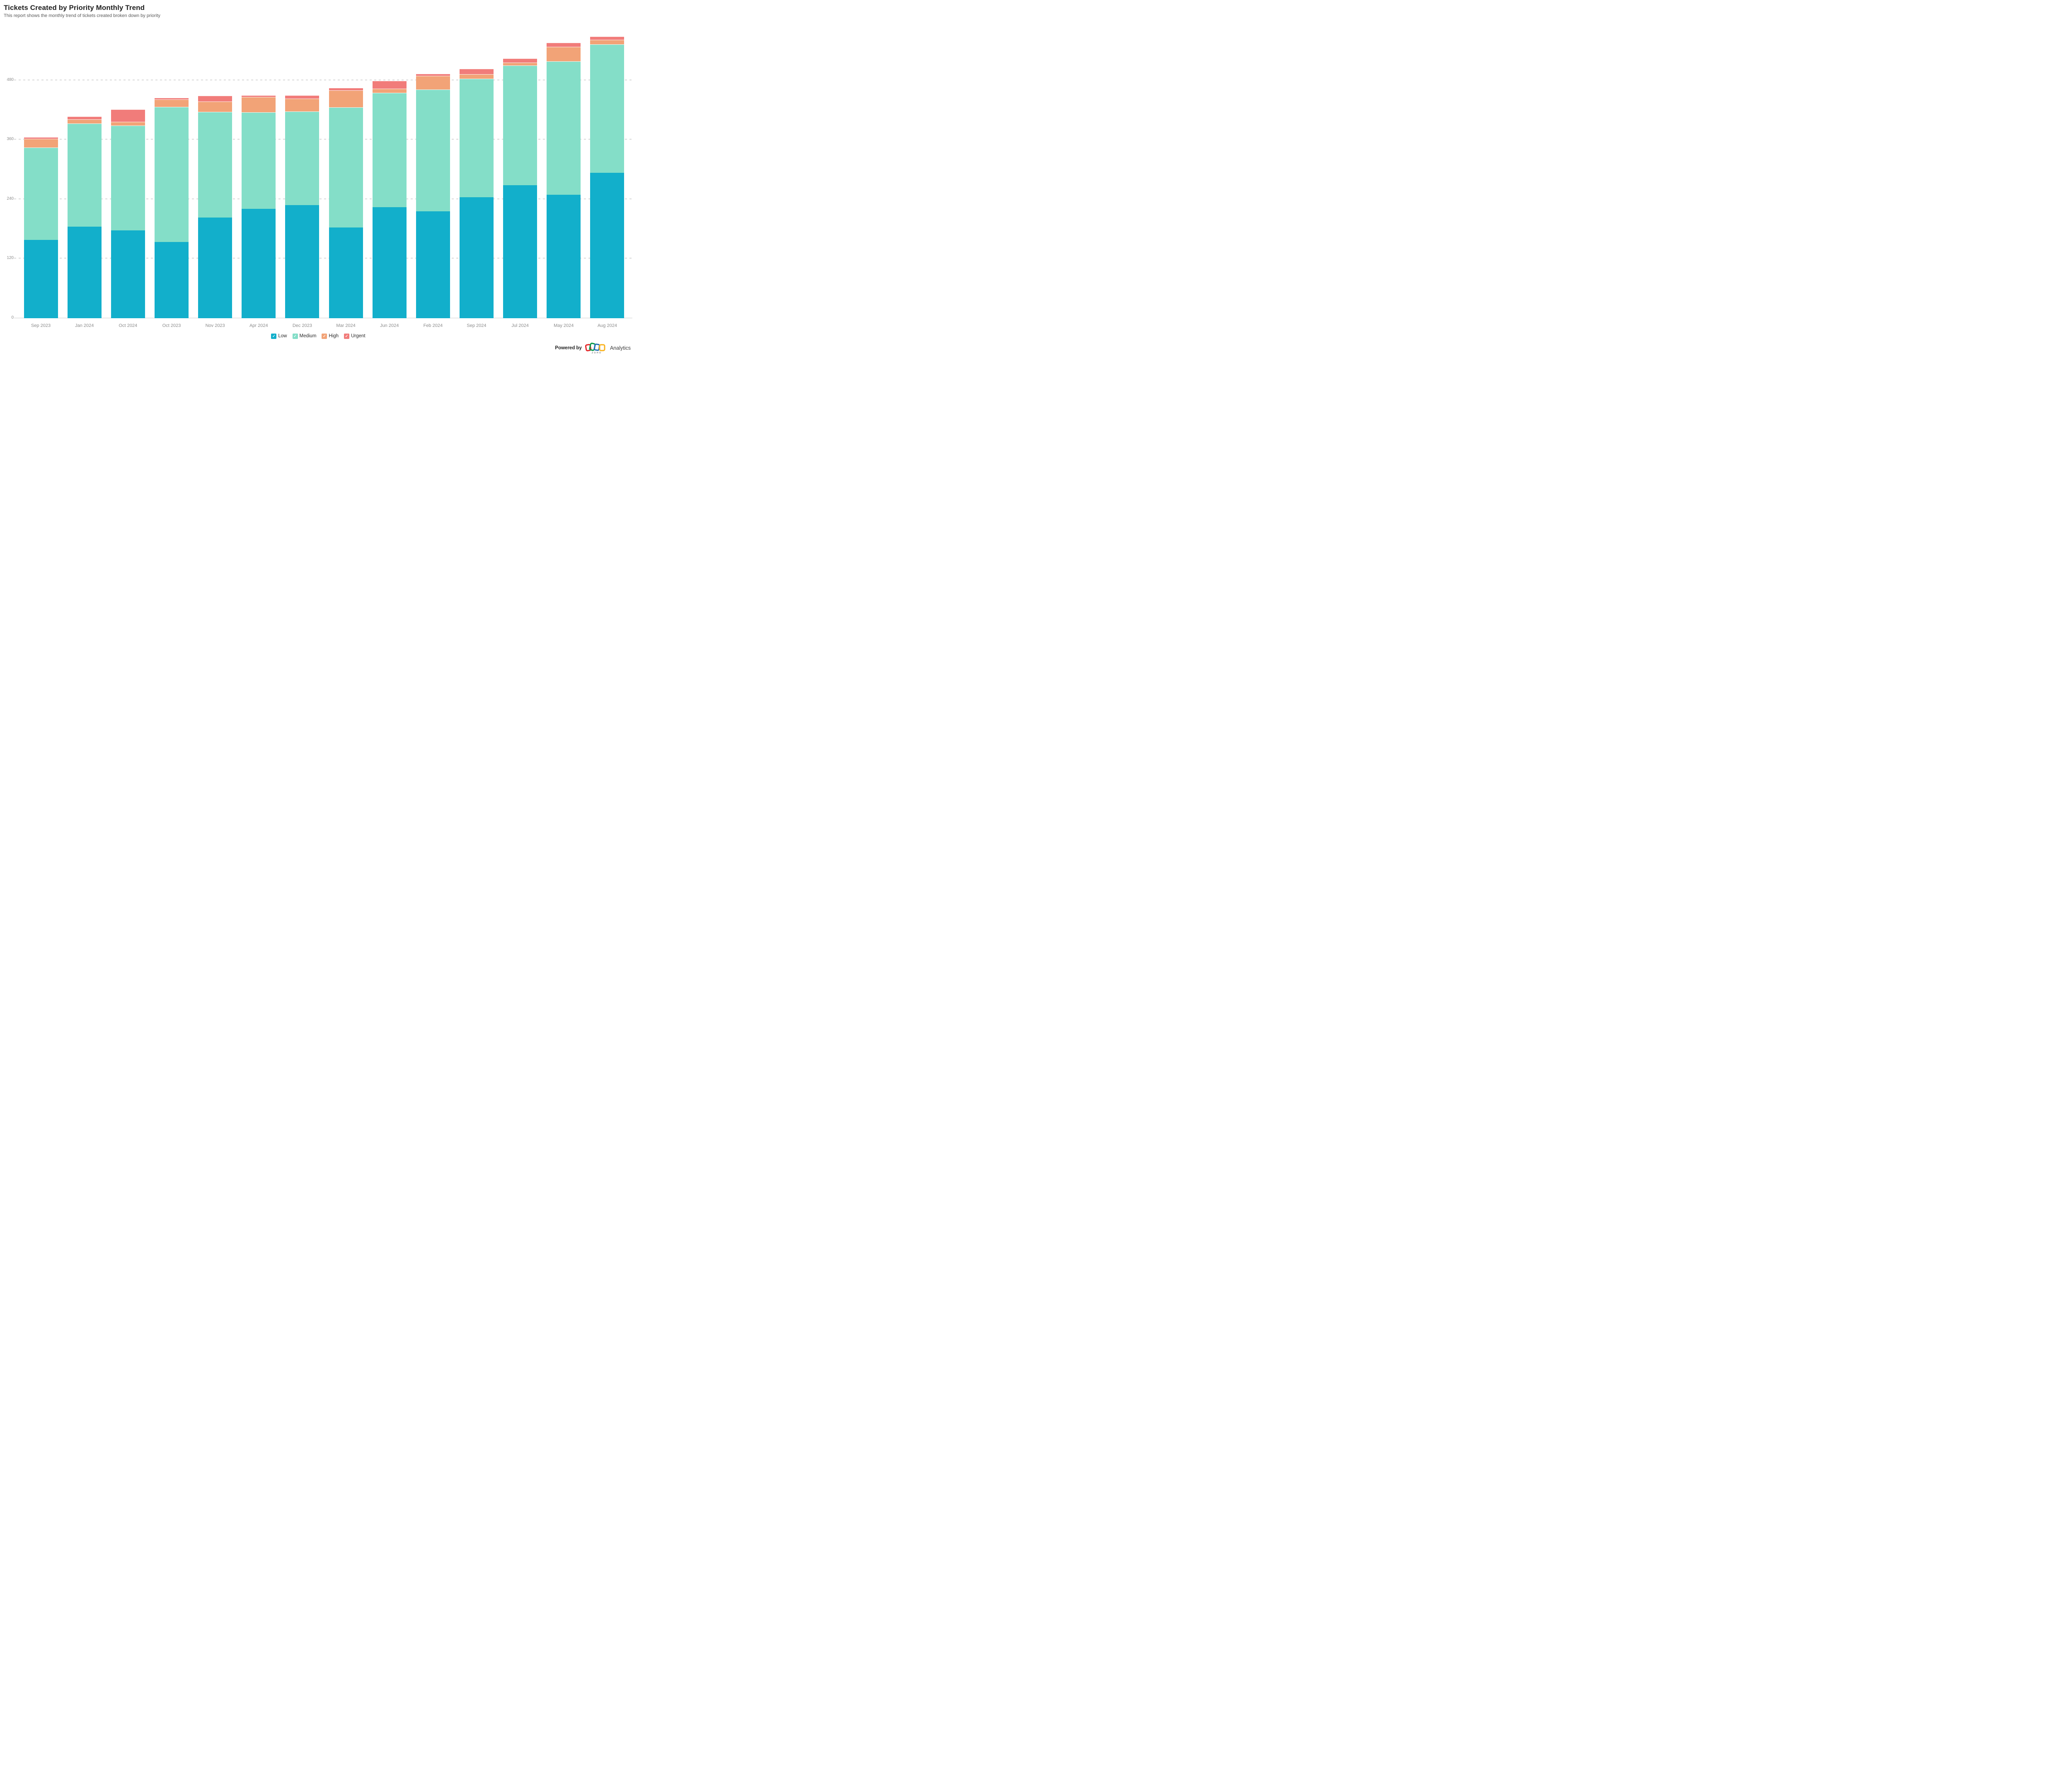  Describe the element at coordinates (282, 337) in the screenshot. I see `legend-label: Low` at that location.